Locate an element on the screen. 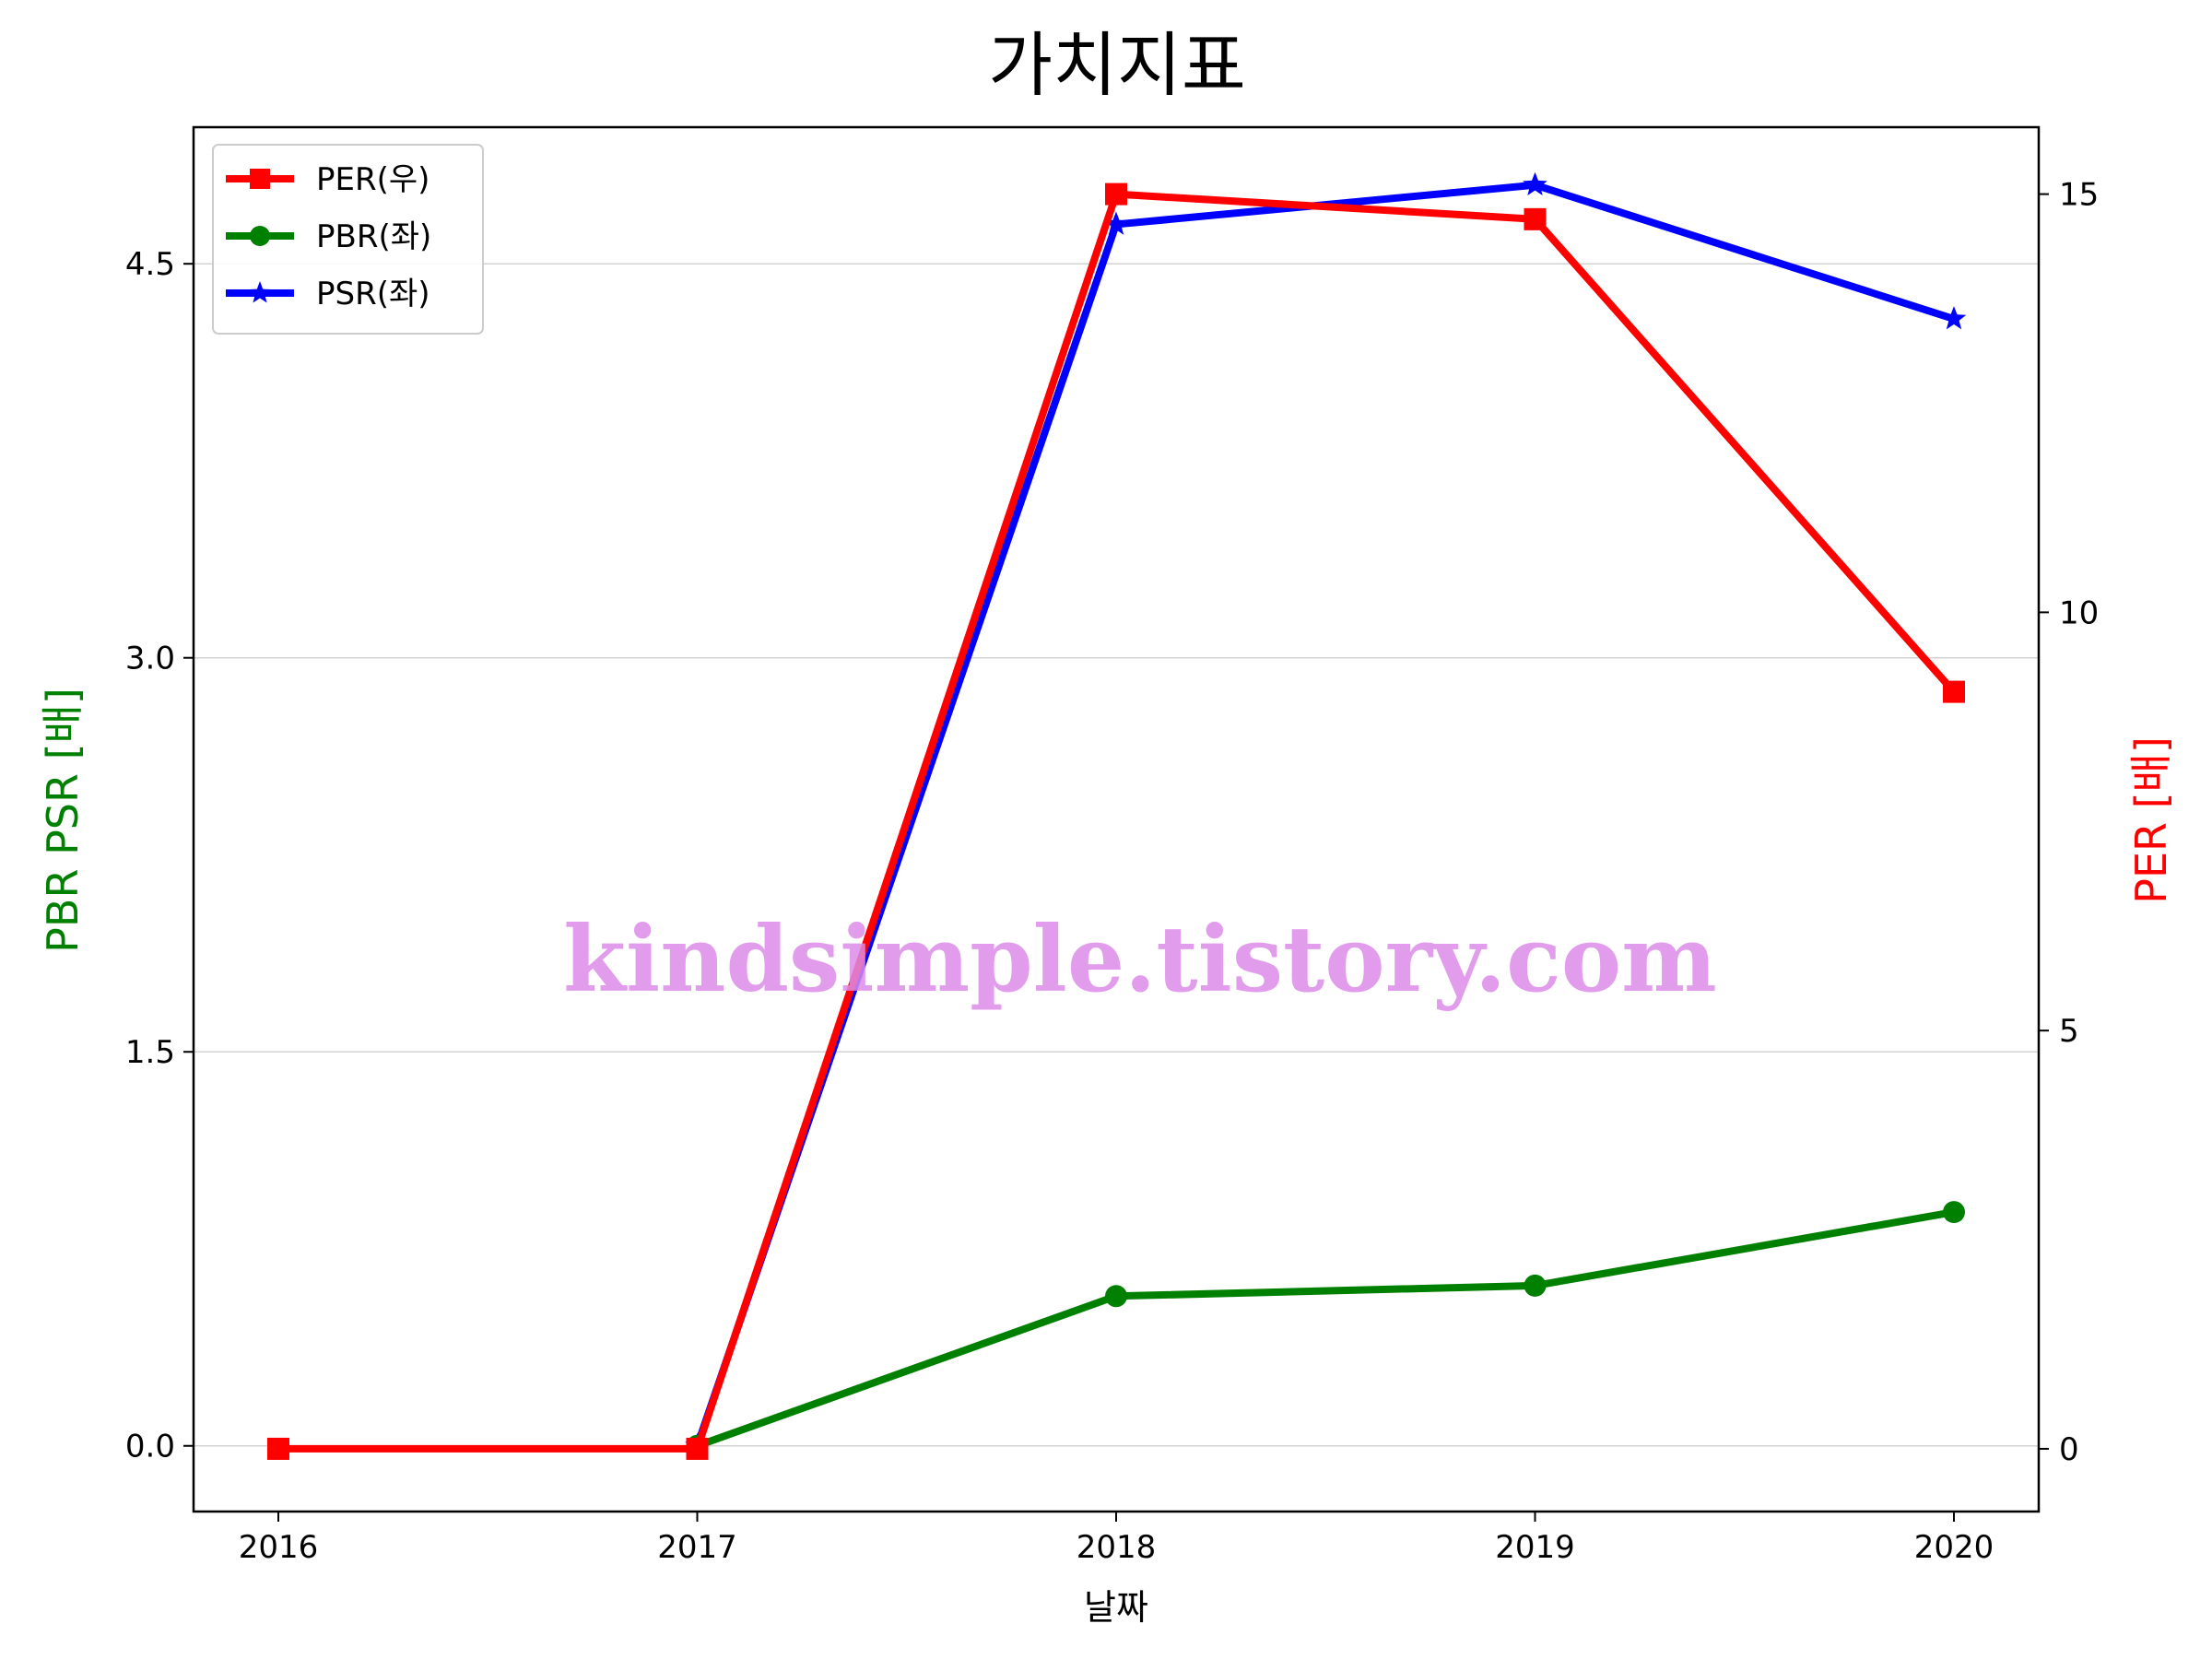 Image resolution: width=2212 pixels, height=1659 pixels. y-right-tick-label: 15 is located at coordinates (2079, 195).